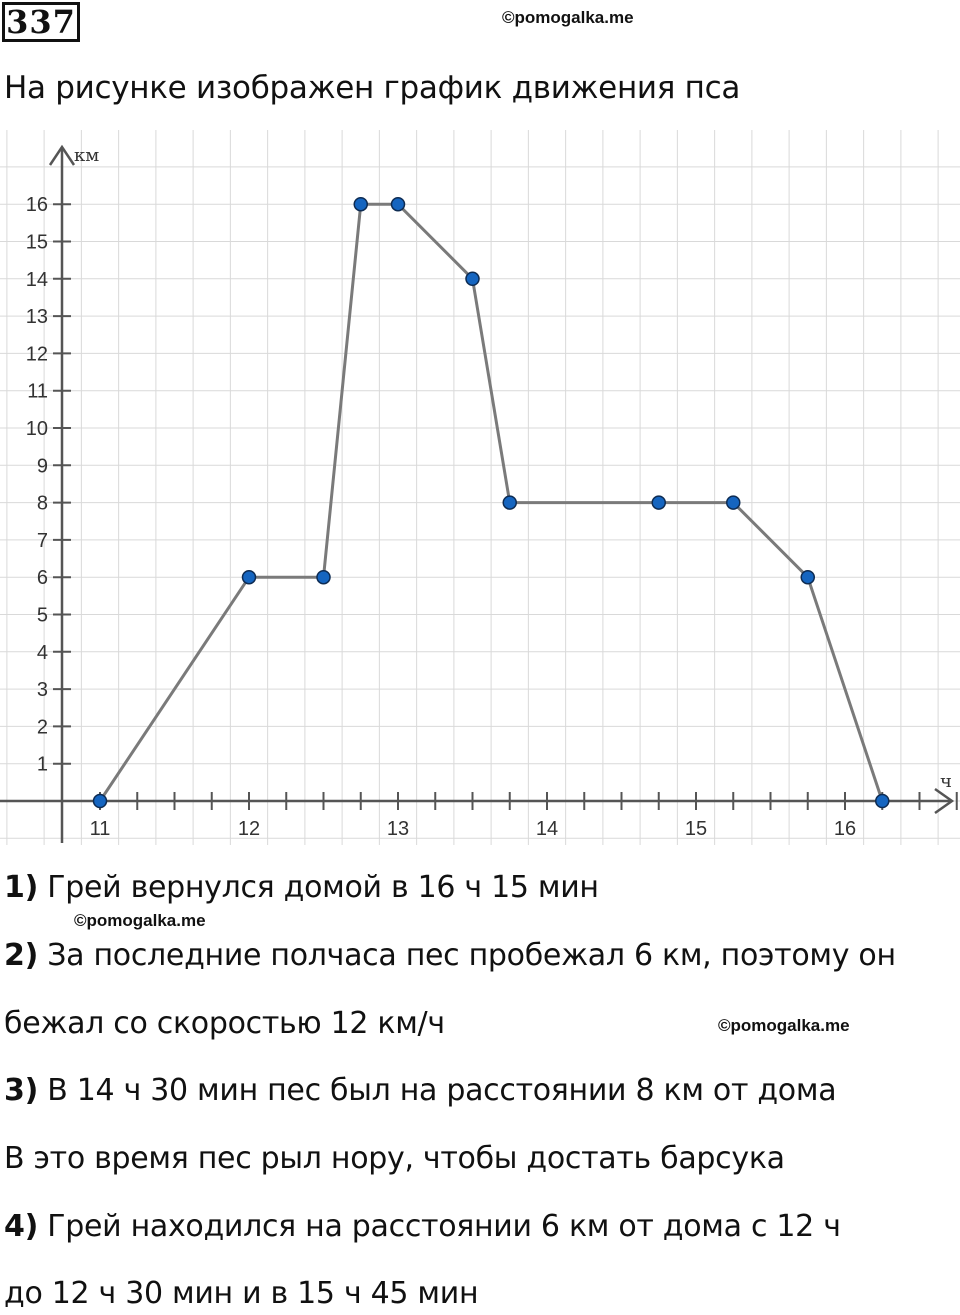  Describe the element at coordinates (547, 829) in the screenshot. I see `x-tick-label: 14` at that location.